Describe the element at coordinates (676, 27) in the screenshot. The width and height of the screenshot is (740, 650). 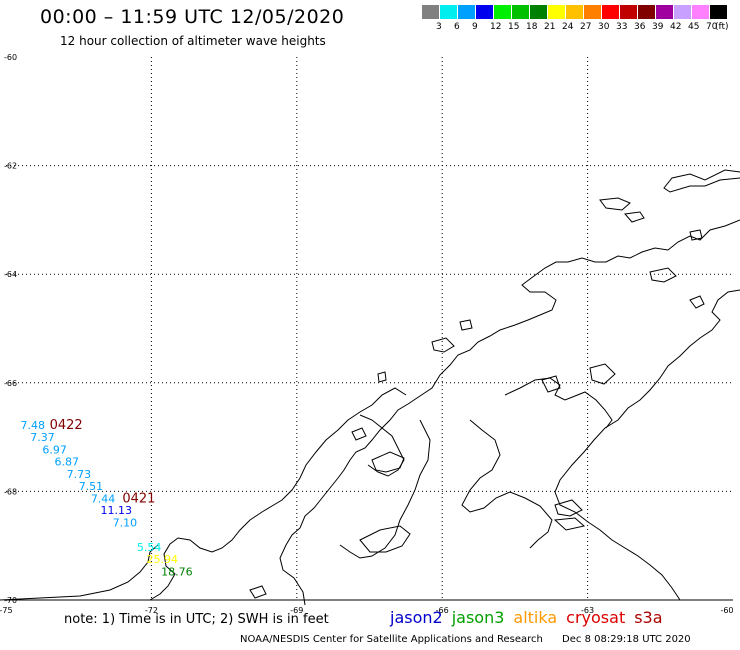
I see `scale-label: 42` at that location.